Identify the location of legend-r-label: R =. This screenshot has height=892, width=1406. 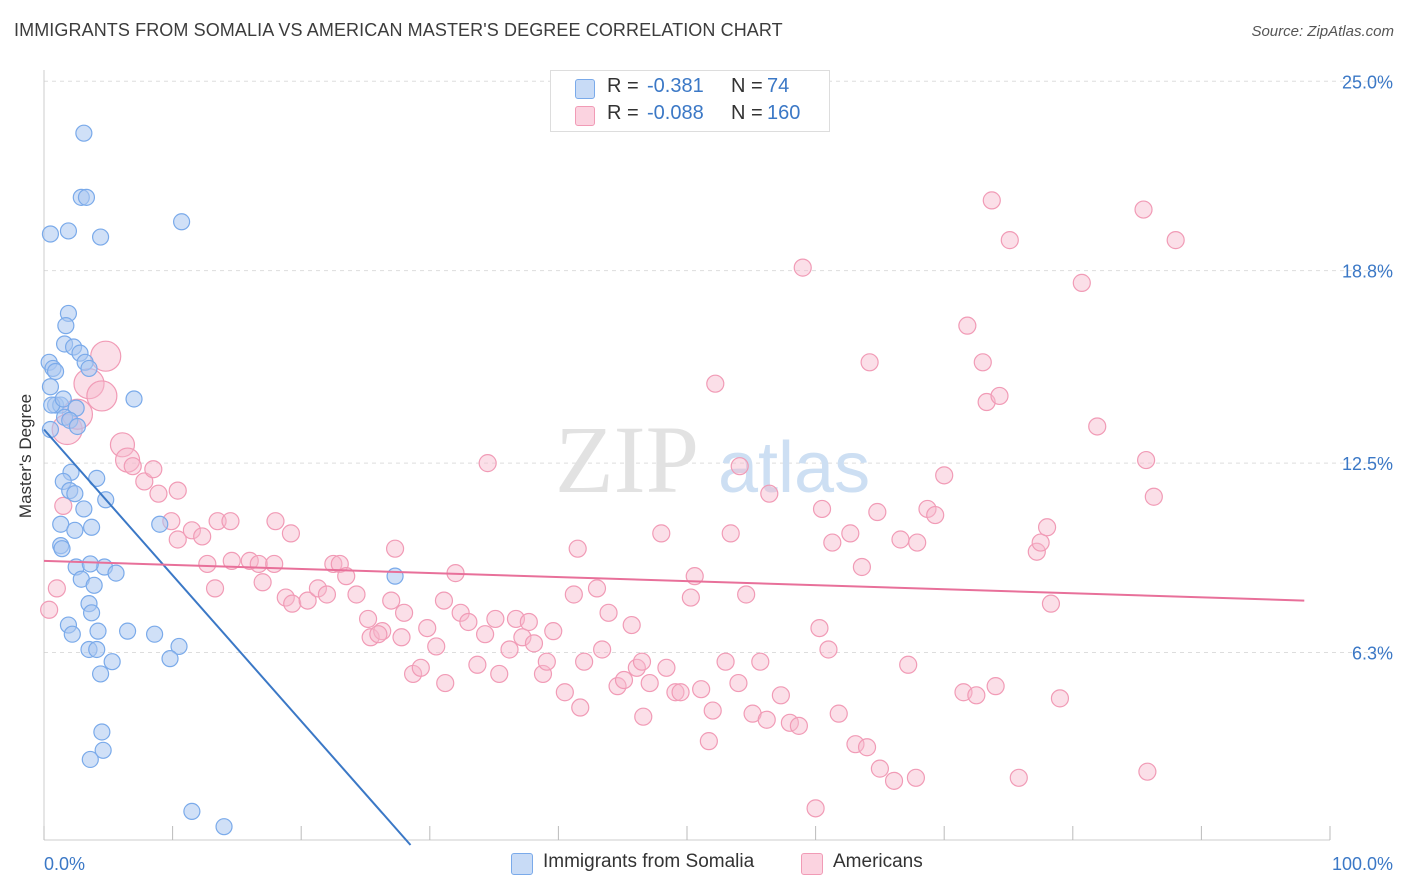
(623, 113).